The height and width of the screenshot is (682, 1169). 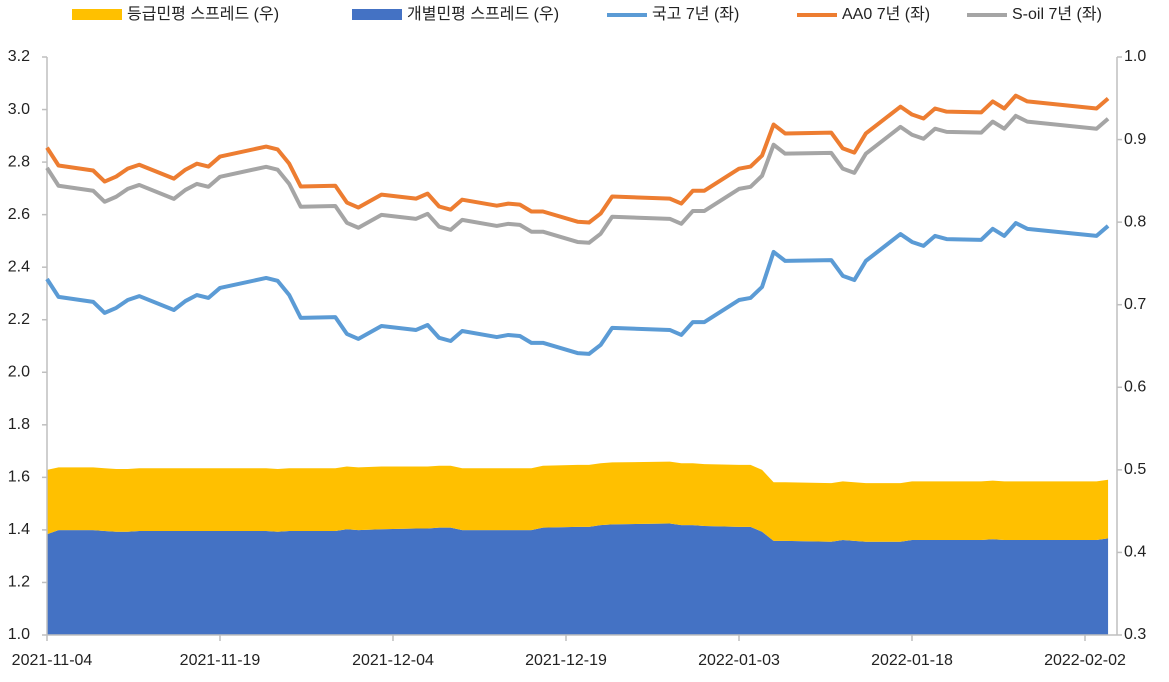 I want to click on y2-tick-label: 0.3, so click(x=1135, y=634).